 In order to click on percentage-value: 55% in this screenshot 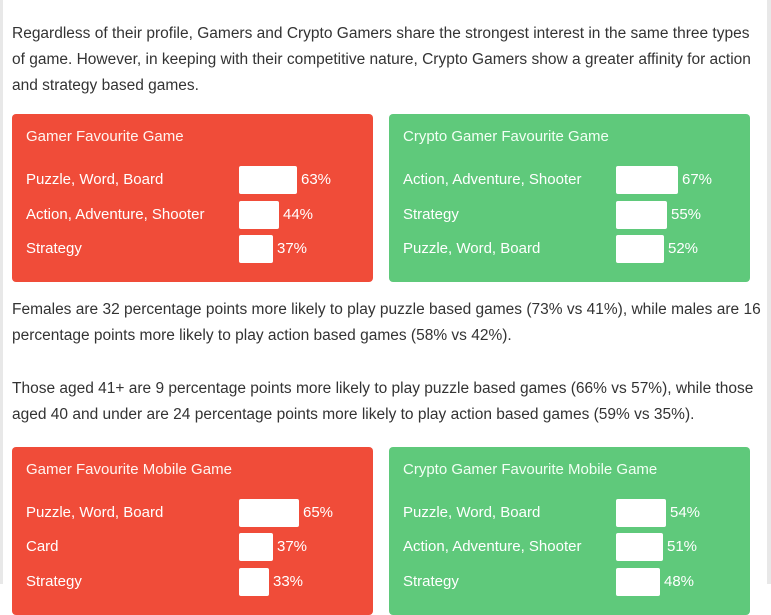, I will do `click(686, 214)`.